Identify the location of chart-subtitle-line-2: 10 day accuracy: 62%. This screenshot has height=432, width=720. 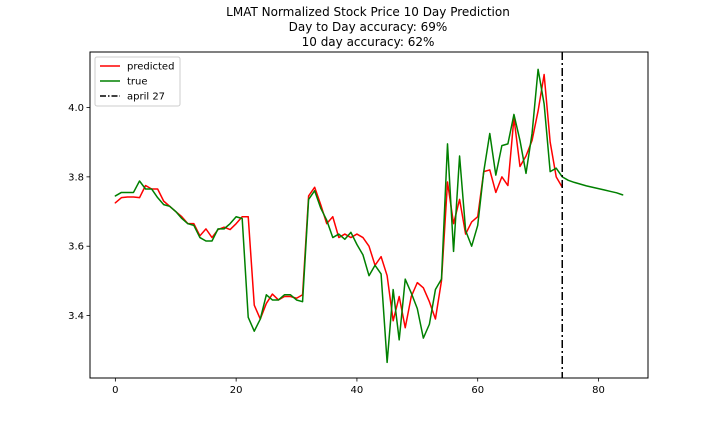
(368, 42).